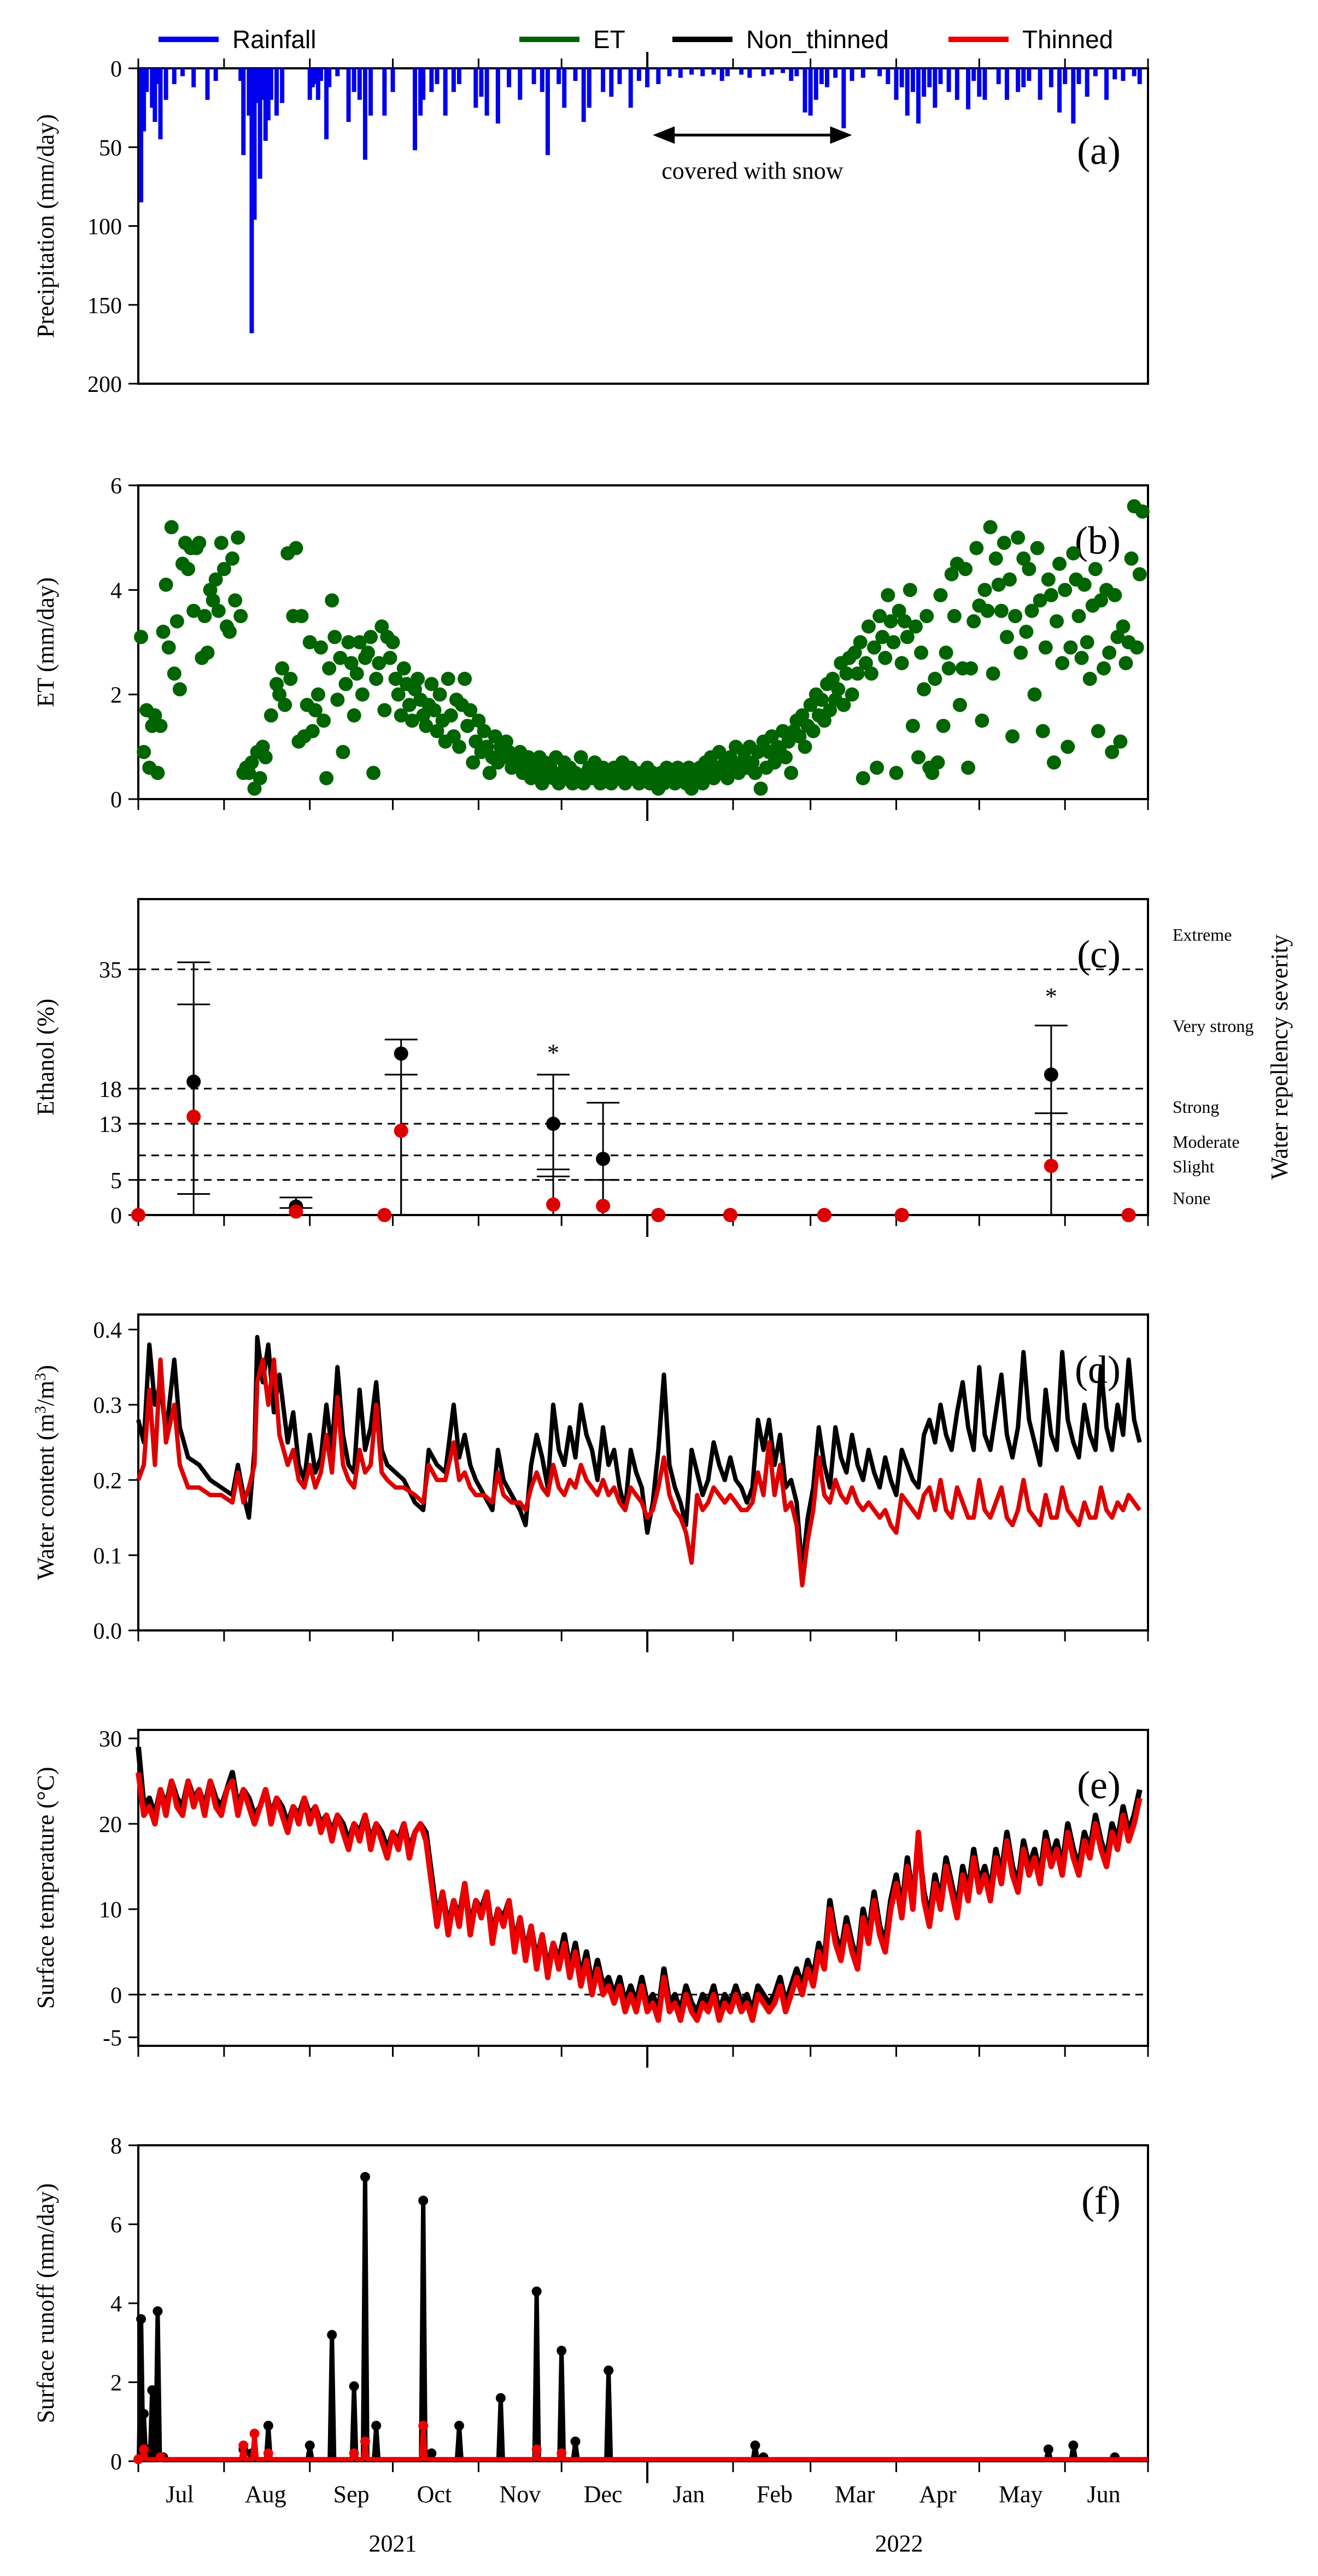 The width and height of the screenshot is (1318, 2576). What do you see at coordinates (520, 2495) in the screenshot?
I see `month-label-nov: Nov` at bounding box center [520, 2495].